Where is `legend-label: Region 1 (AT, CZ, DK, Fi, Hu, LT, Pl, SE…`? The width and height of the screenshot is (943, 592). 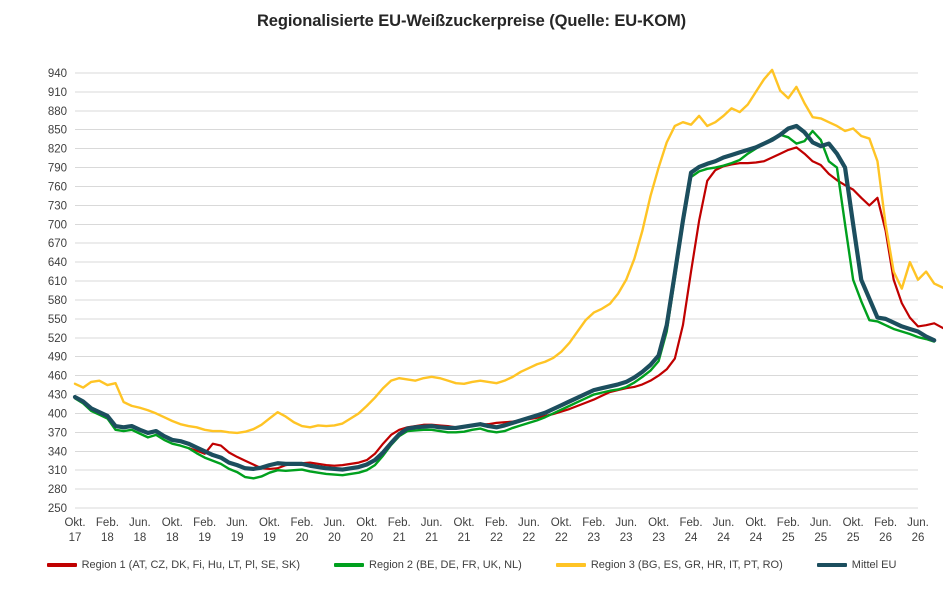 legend-label: Region 1 (AT, CZ, DK, Fi, Hu, LT, Pl, SE… is located at coordinates (191, 565).